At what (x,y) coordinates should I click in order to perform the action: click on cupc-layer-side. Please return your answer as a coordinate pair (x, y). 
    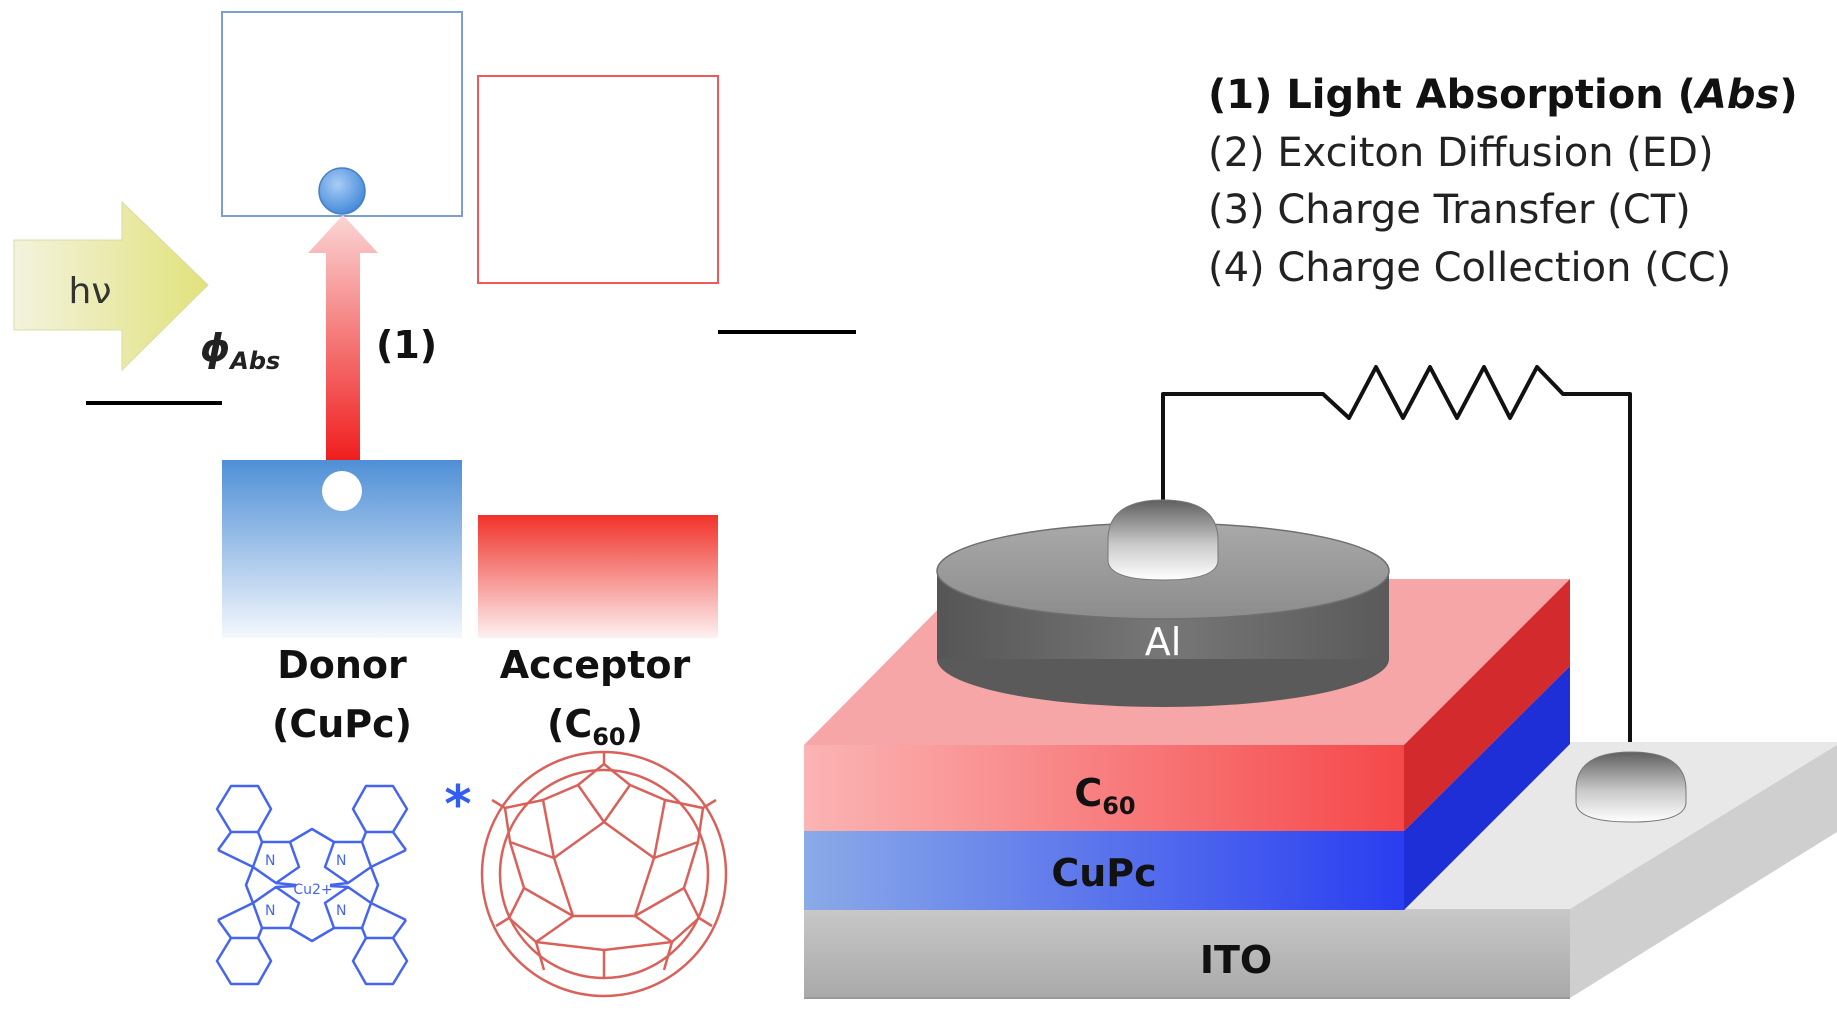
    Looking at the image, I should click on (1487, 788).